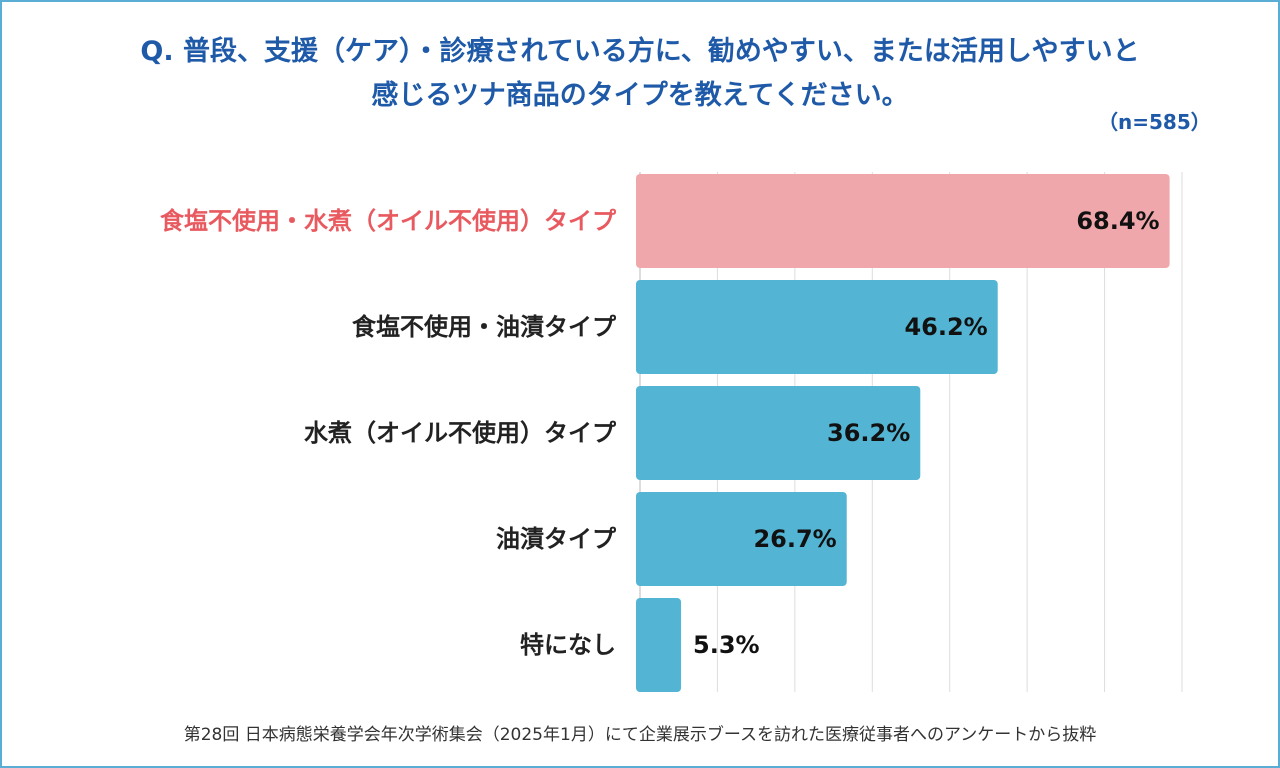 The width and height of the screenshot is (1280, 768). Describe the element at coordinates (640, 51) in the screenshot. I see `question-title-line-1: Q. 普段、支援（ケア）・診療されている方に、勧めやすい、または活用しやすいと` at that location.